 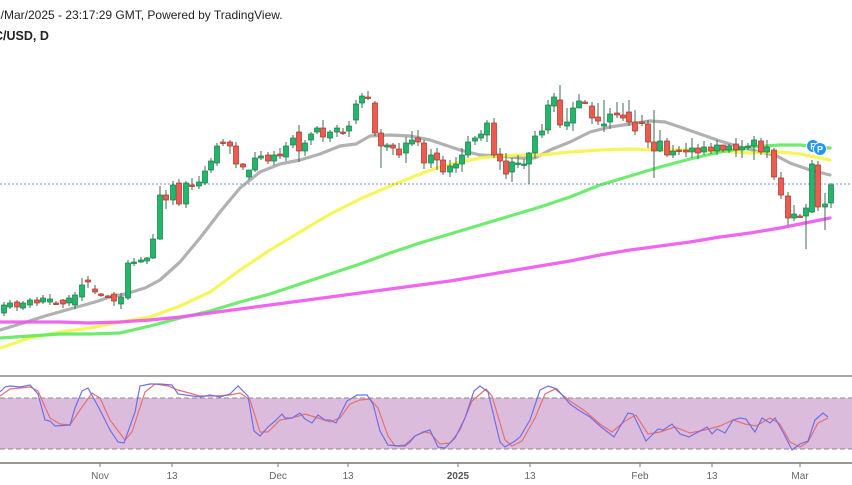 I want to click on svg-text: F, so click(x=813, y=147).